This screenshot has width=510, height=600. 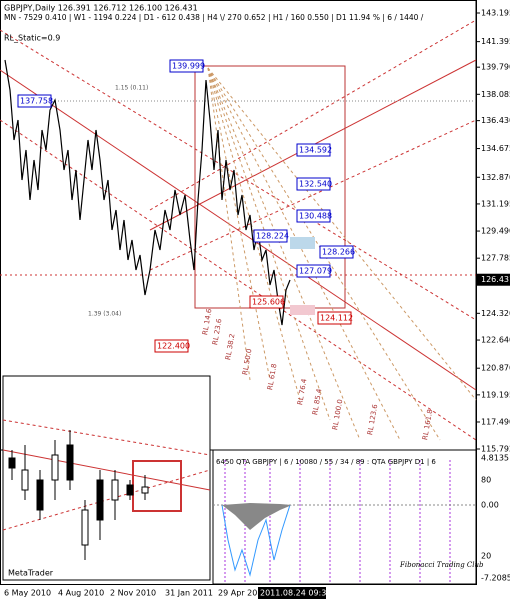 I want to click on price-label: 131.195, so click(x=495, y=203).